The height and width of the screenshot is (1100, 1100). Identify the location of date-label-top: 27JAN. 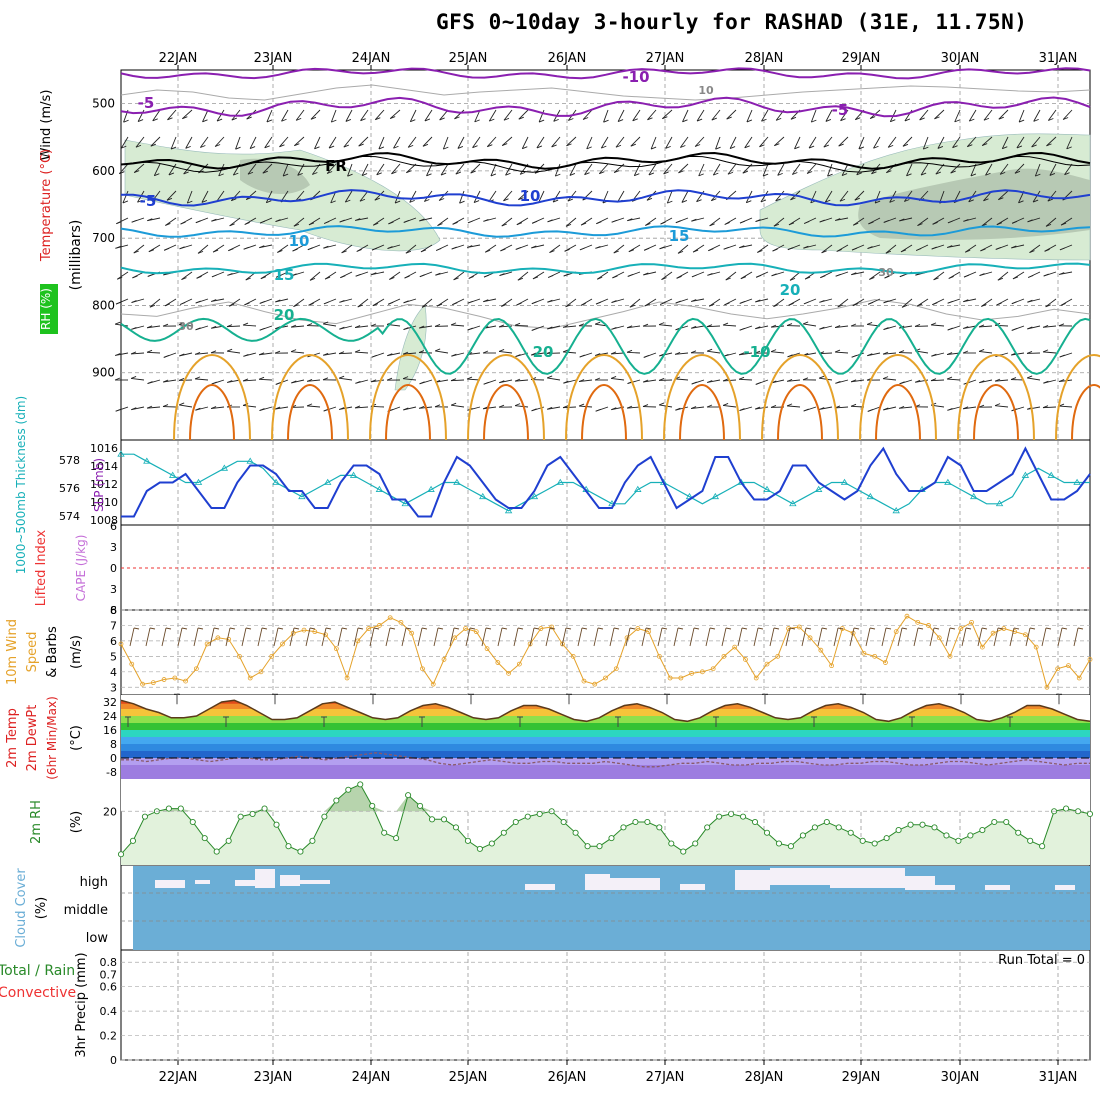
(665, 58).